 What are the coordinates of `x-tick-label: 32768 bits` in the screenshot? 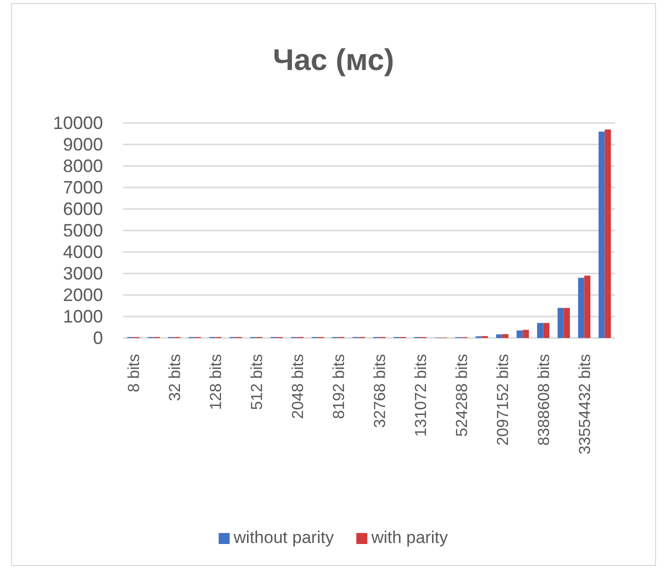 It's located at (380, 391).